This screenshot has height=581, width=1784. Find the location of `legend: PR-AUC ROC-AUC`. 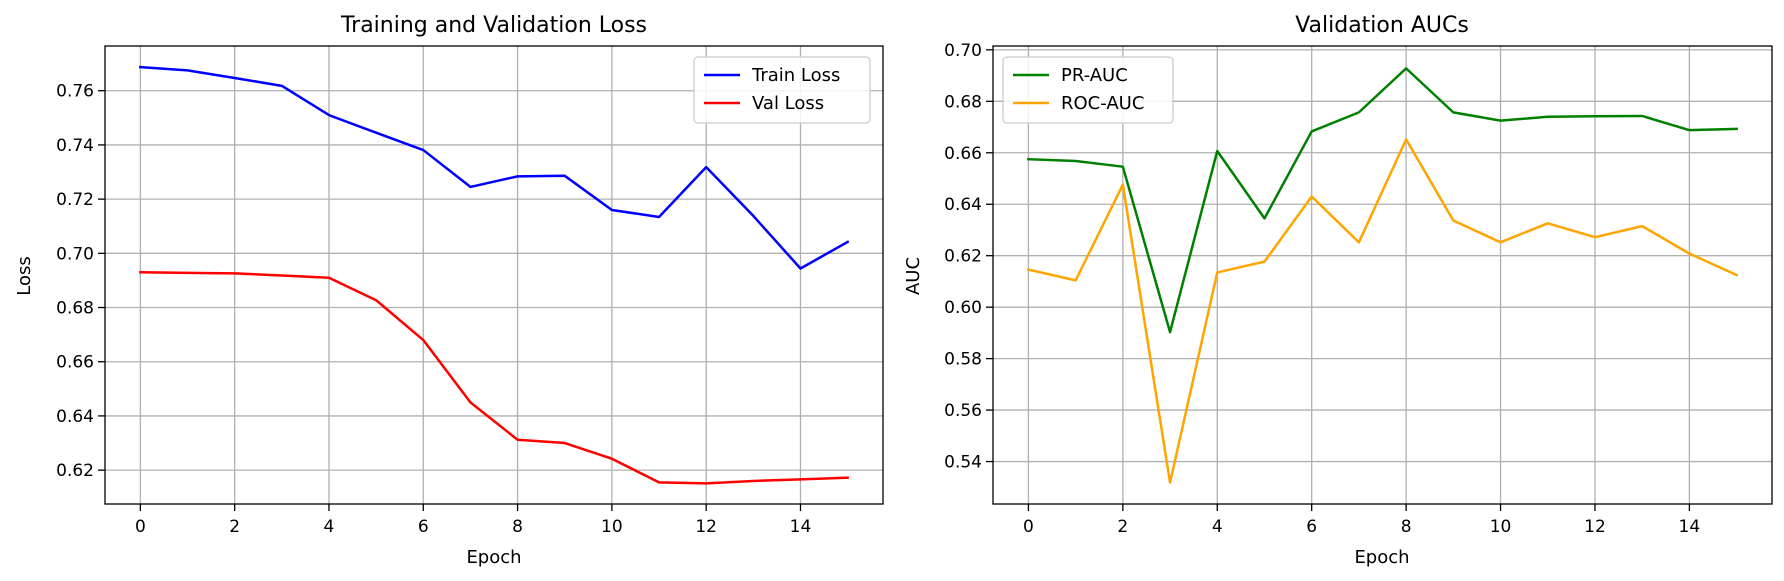

legend: PR-AUC ROC-AUC is located at coordinates (1088, 90).